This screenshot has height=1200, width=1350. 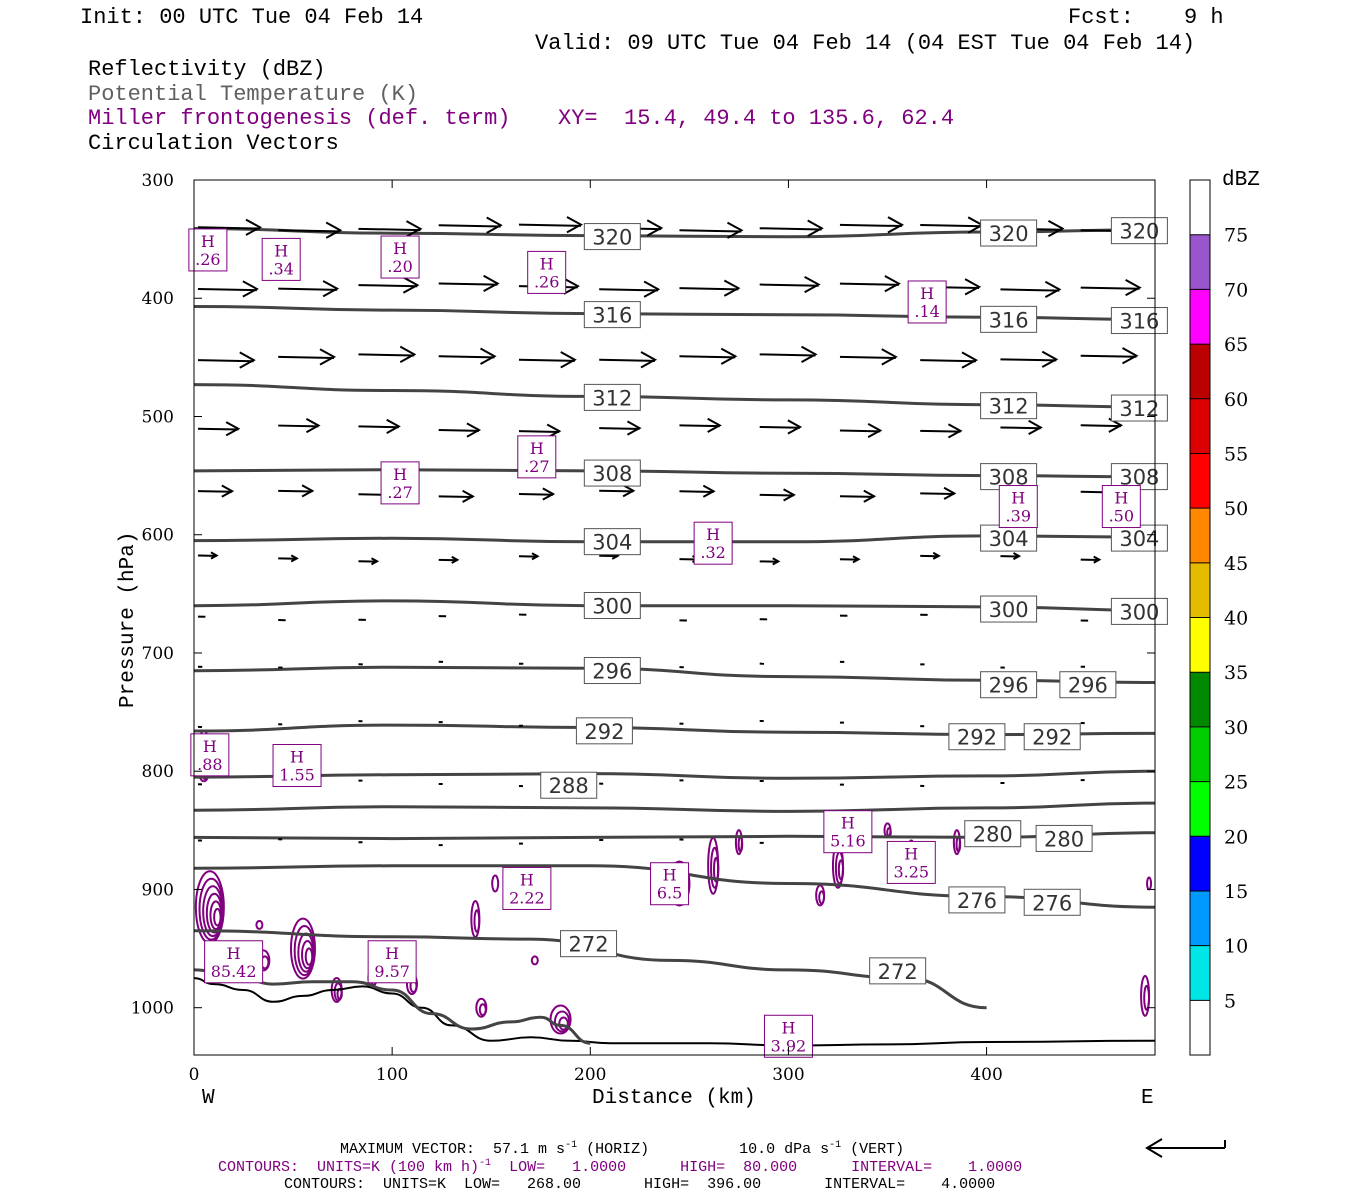 What do you see at coordinates (612, 474) in the screenshot?
I see `isentrope-label: 308` at bounding box center [612, 474].